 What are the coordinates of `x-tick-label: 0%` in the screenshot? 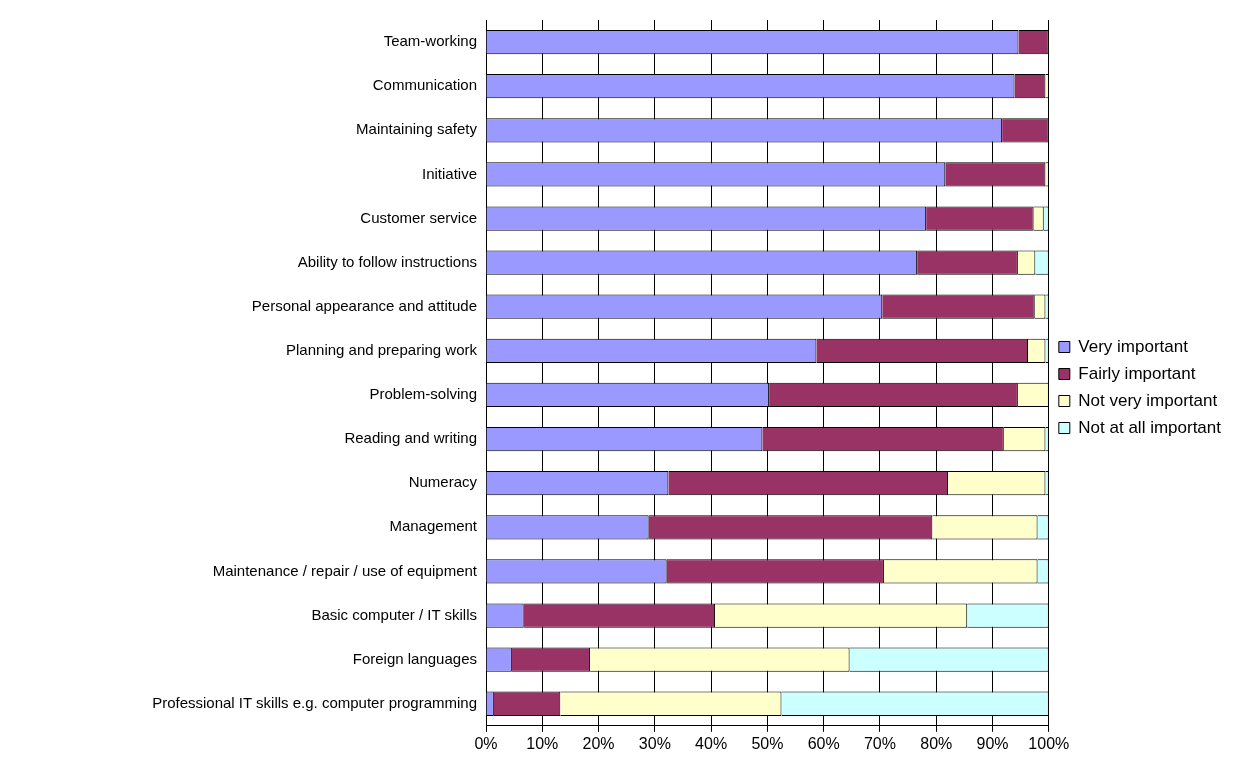 It's located at (486, 743).